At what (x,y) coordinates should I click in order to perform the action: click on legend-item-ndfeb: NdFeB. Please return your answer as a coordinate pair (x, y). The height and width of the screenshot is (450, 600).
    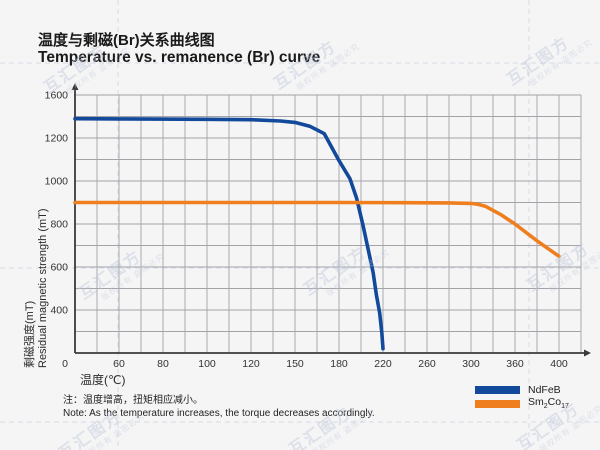
    Looking at the image, I should click on (522, 389).